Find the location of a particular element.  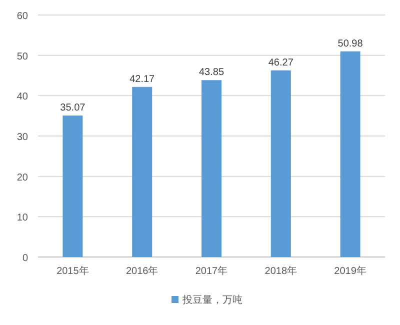

y-tick-label: 20 is located at coordinates (22, 178).